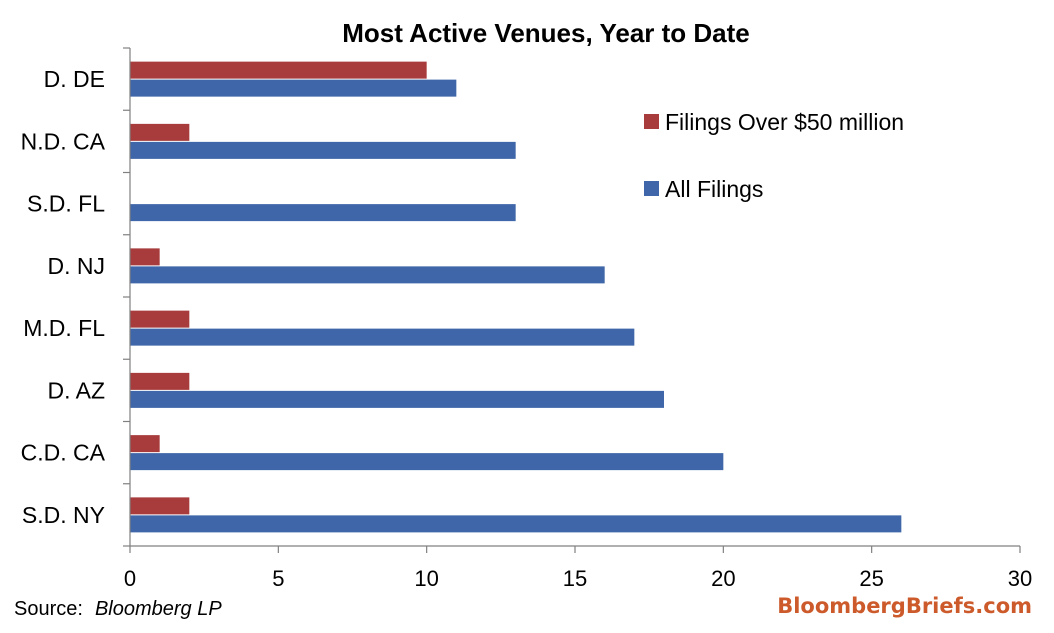  I want to click on legend-swatch-over-50m, so click(651, 121).